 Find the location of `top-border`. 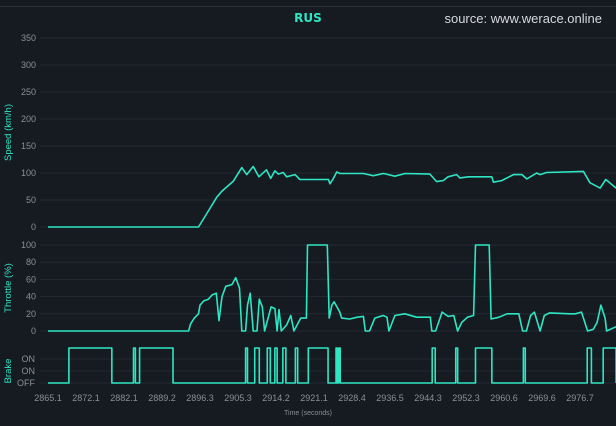

top-border is located at coordinates (308, 6).